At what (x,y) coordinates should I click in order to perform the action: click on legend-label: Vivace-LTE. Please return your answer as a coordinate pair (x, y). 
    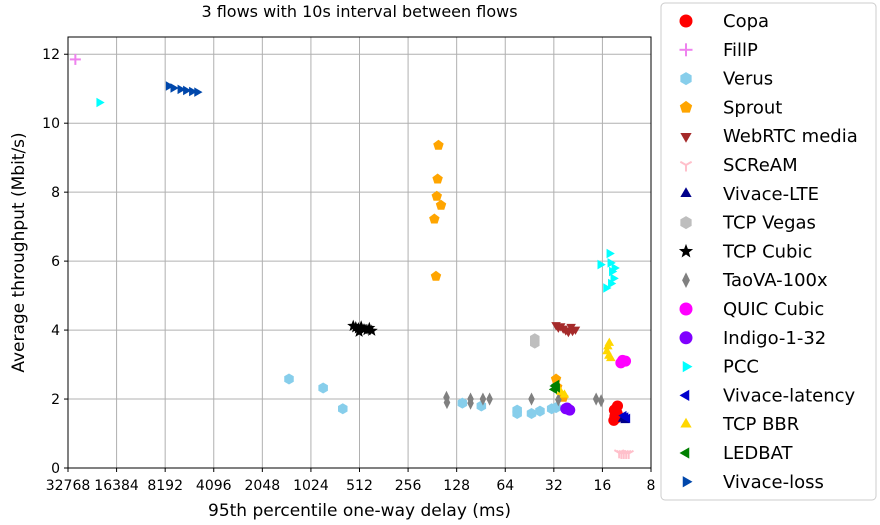
    Looking at the image, I should click on (771, 194).